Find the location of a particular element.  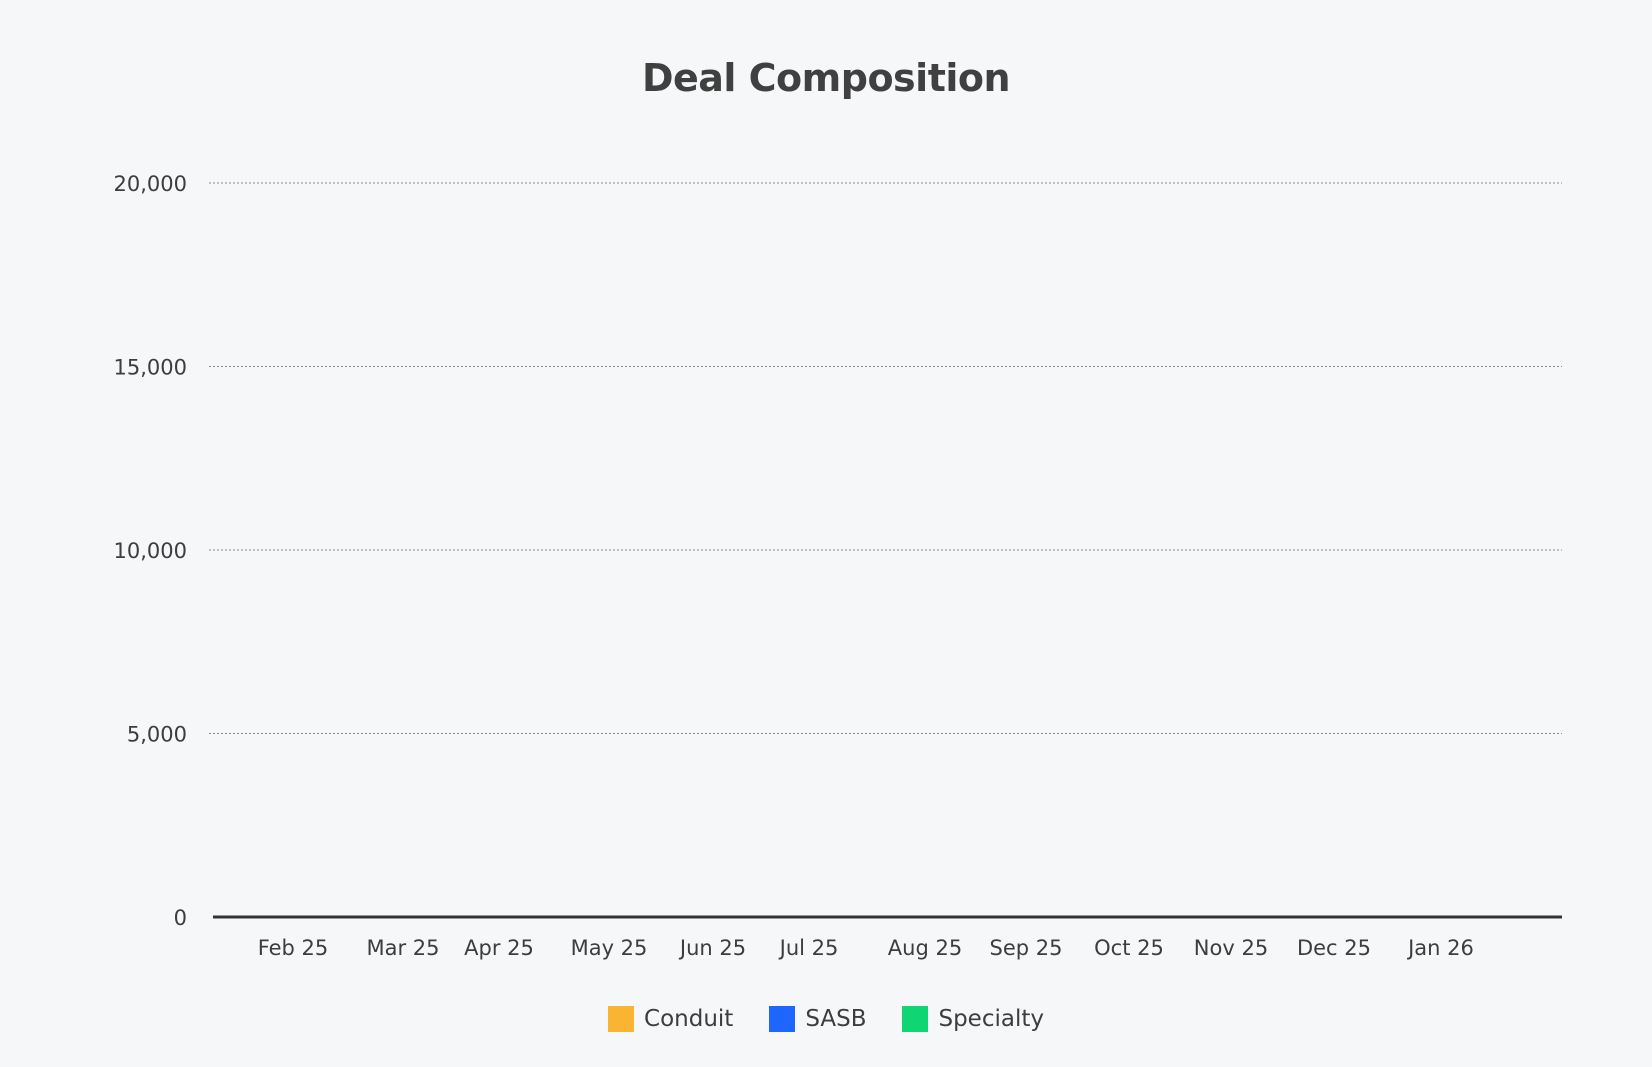

x-tick-label: Nov 25 is located at coordinates (1231, 948).